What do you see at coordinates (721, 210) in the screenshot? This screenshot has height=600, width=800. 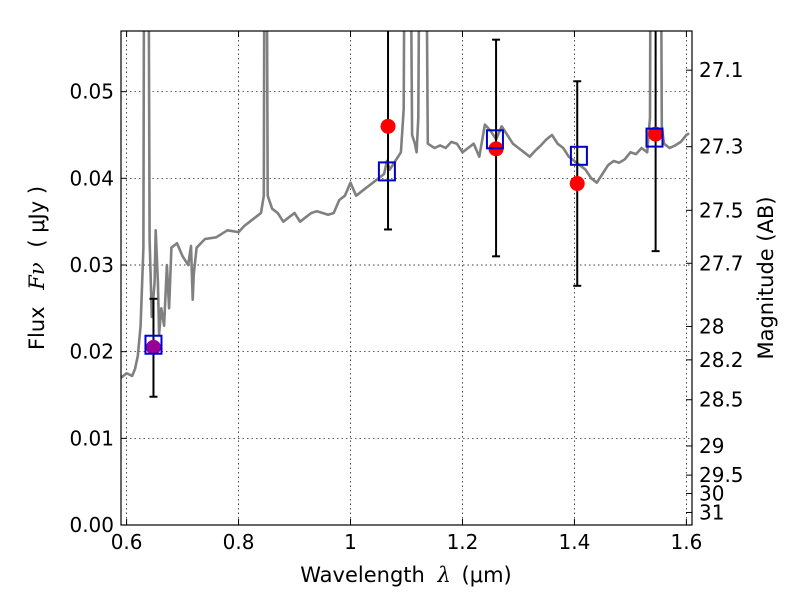 I see `mag-tick-label: 27.5` at bounding box center [721, 210].